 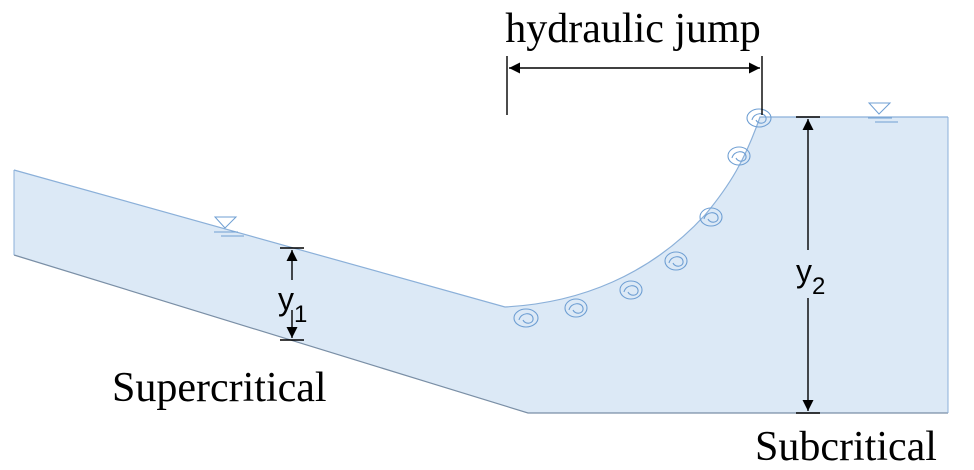 What do you see at coordinates (818, 286) in the screenshot?
I see `y2-subscript: 2` at bounding box center [818, 286].